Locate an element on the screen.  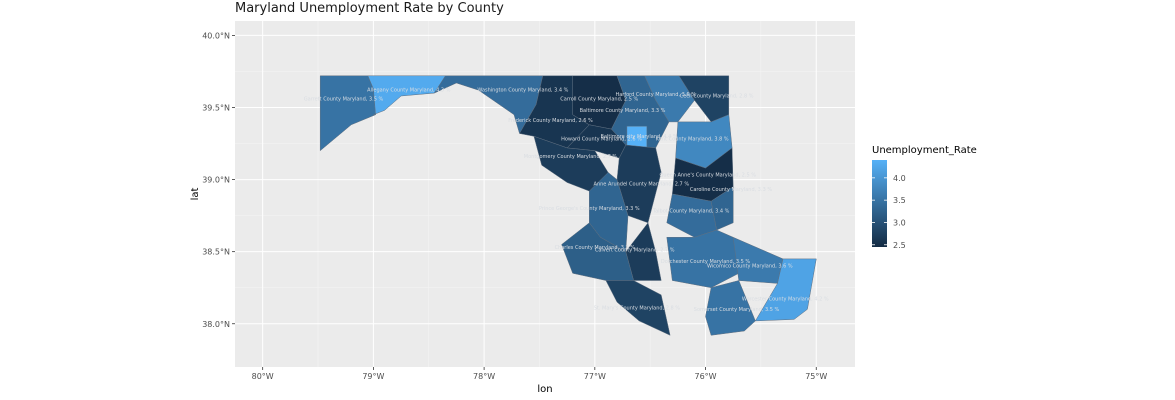
county-label: Kent County Maryland, 3.8 % is located at coordinates (692, 140).